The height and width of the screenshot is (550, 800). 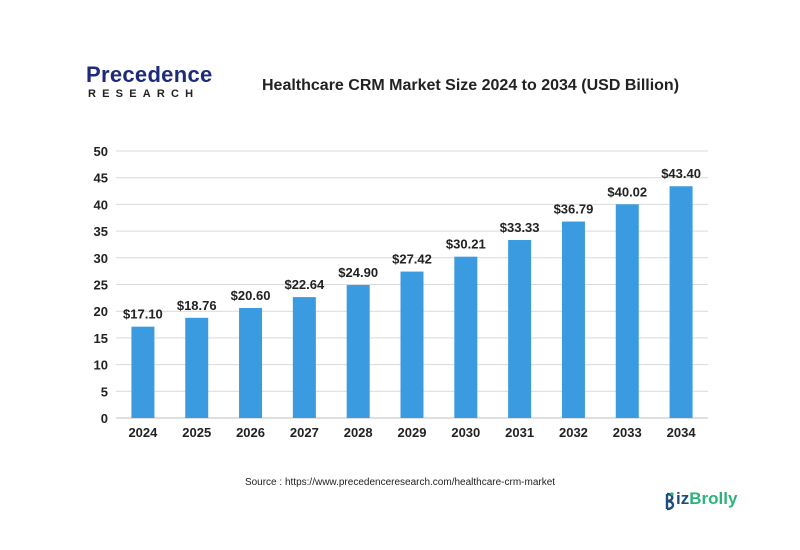 I want to click on x-tick-label: 2026, so click(x=250, y=432).